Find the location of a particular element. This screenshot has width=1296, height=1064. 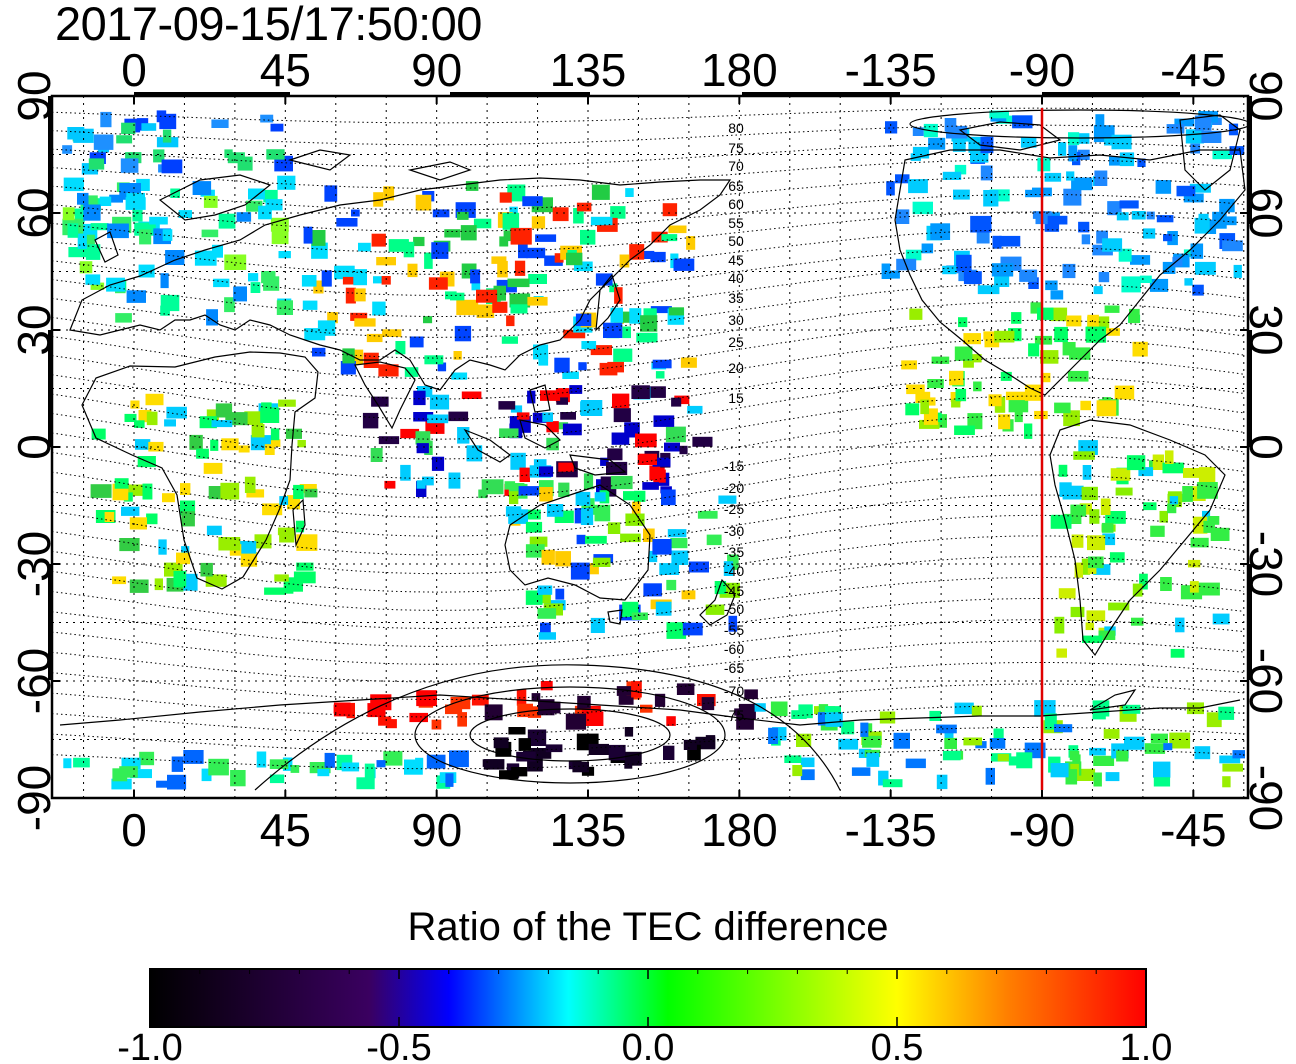

lat-label-left: -90 is located at coordinates (34, 798).